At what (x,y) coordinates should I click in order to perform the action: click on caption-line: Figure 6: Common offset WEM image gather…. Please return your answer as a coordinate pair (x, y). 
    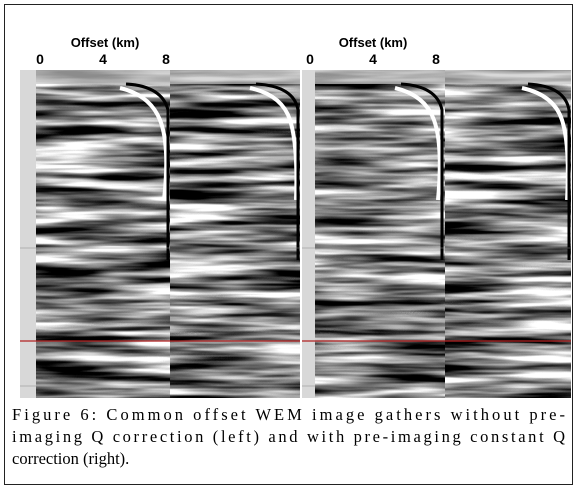
    Looking at the image, I should click on (288, 414).